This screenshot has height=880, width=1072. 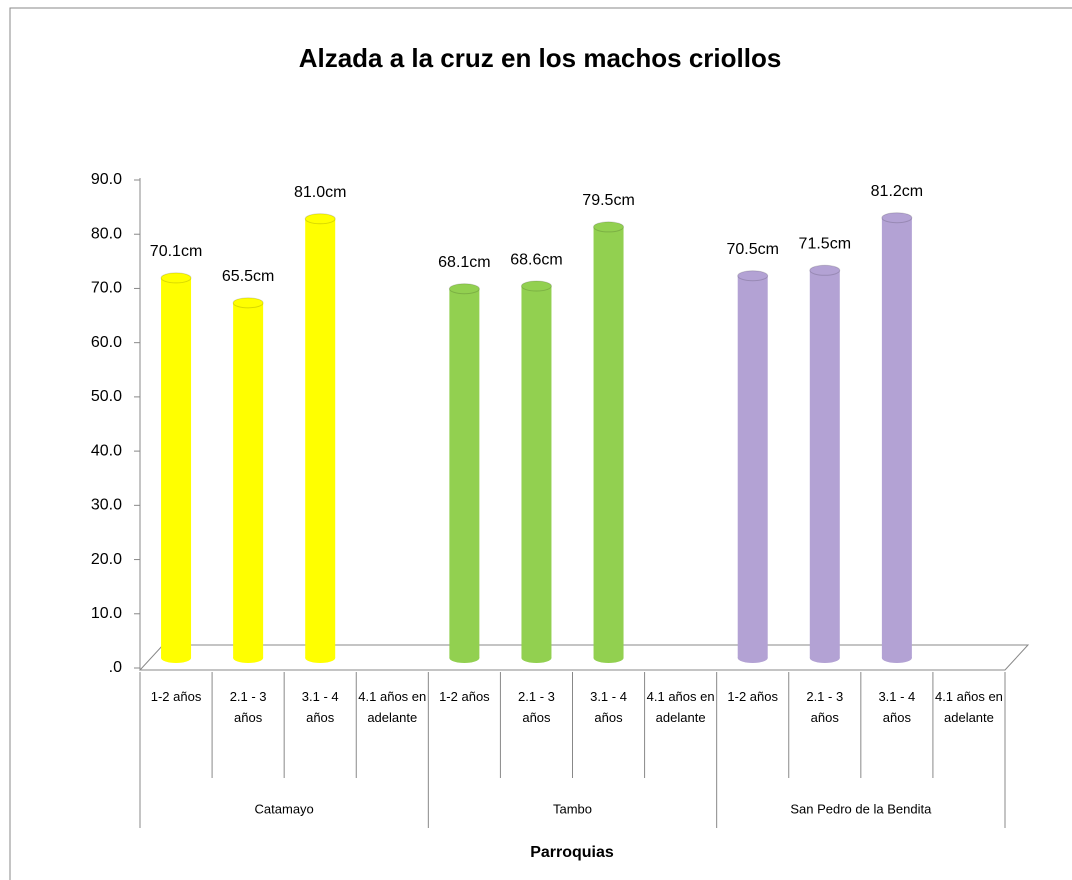 What do you see at coordinates (608, 200) in the screenshot?
I see `value-label: 79.5cm` at bounding box center [608, 200].